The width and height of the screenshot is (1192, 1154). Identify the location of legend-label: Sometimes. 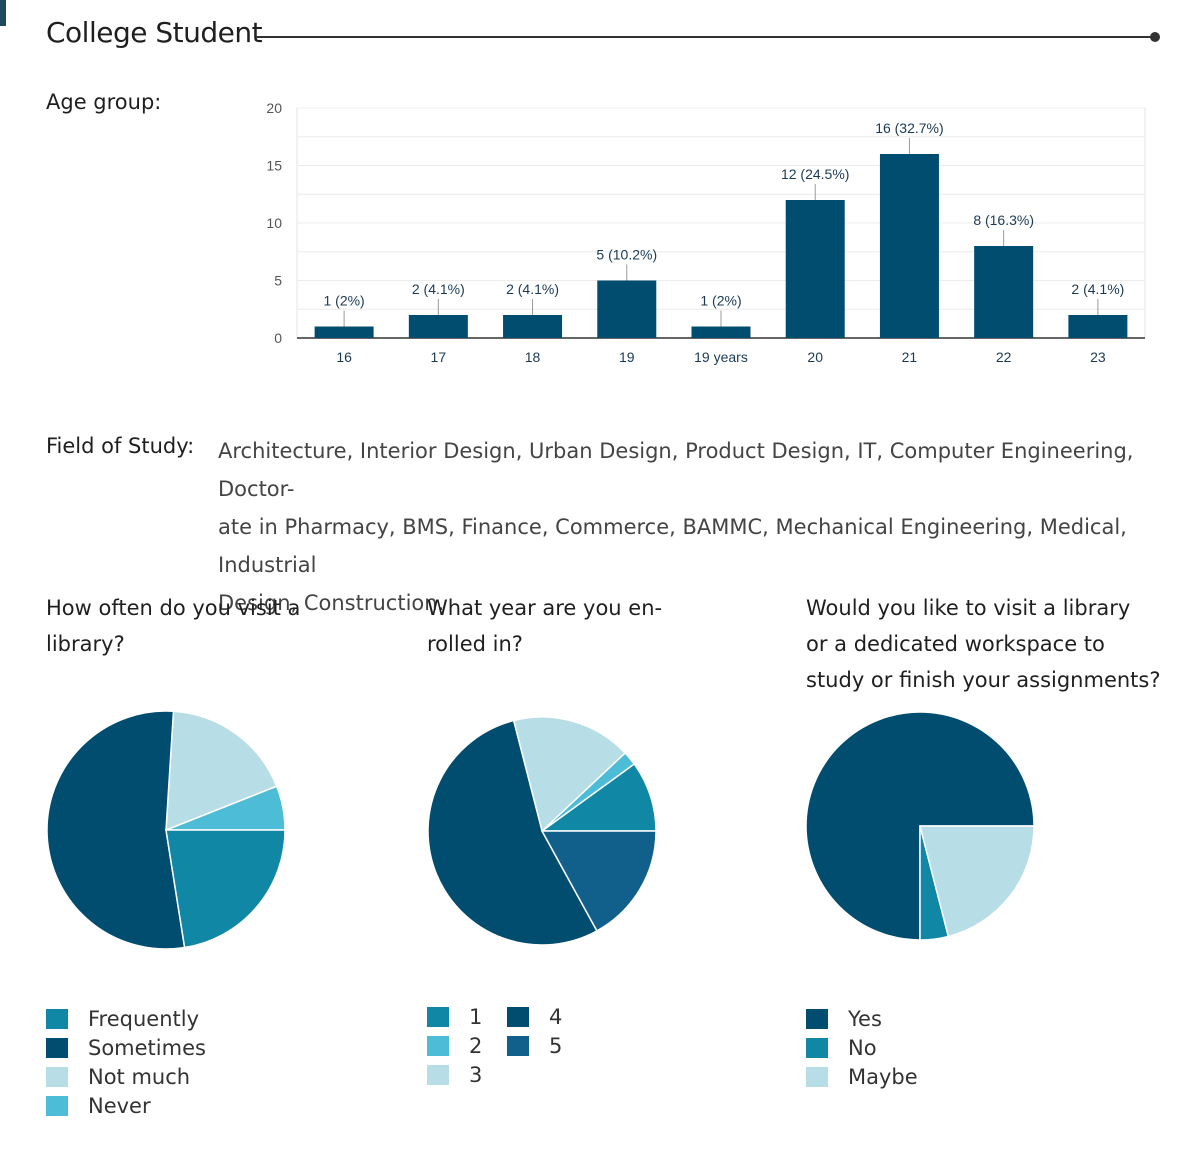
(147, 1048).